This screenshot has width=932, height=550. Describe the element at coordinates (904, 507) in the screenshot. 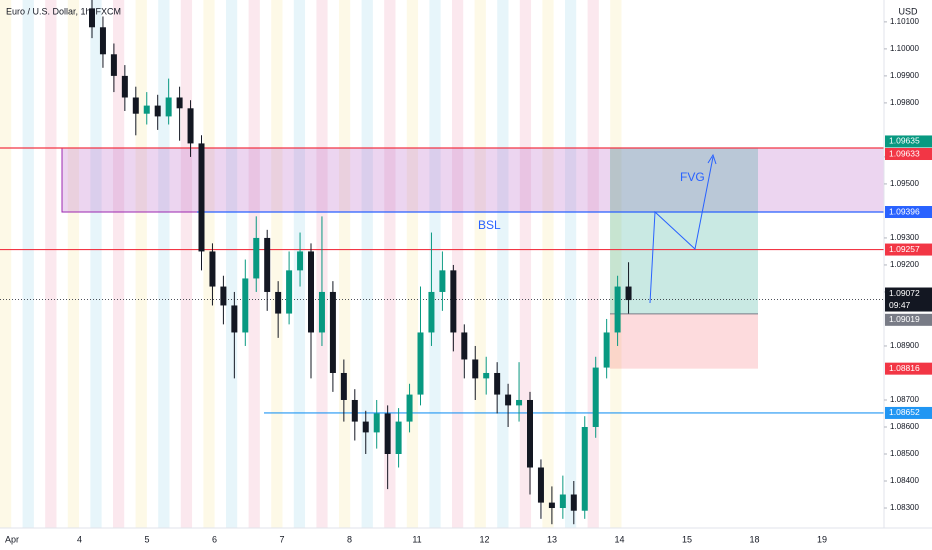

I see `y-tick-label: 1.08300` at that location.